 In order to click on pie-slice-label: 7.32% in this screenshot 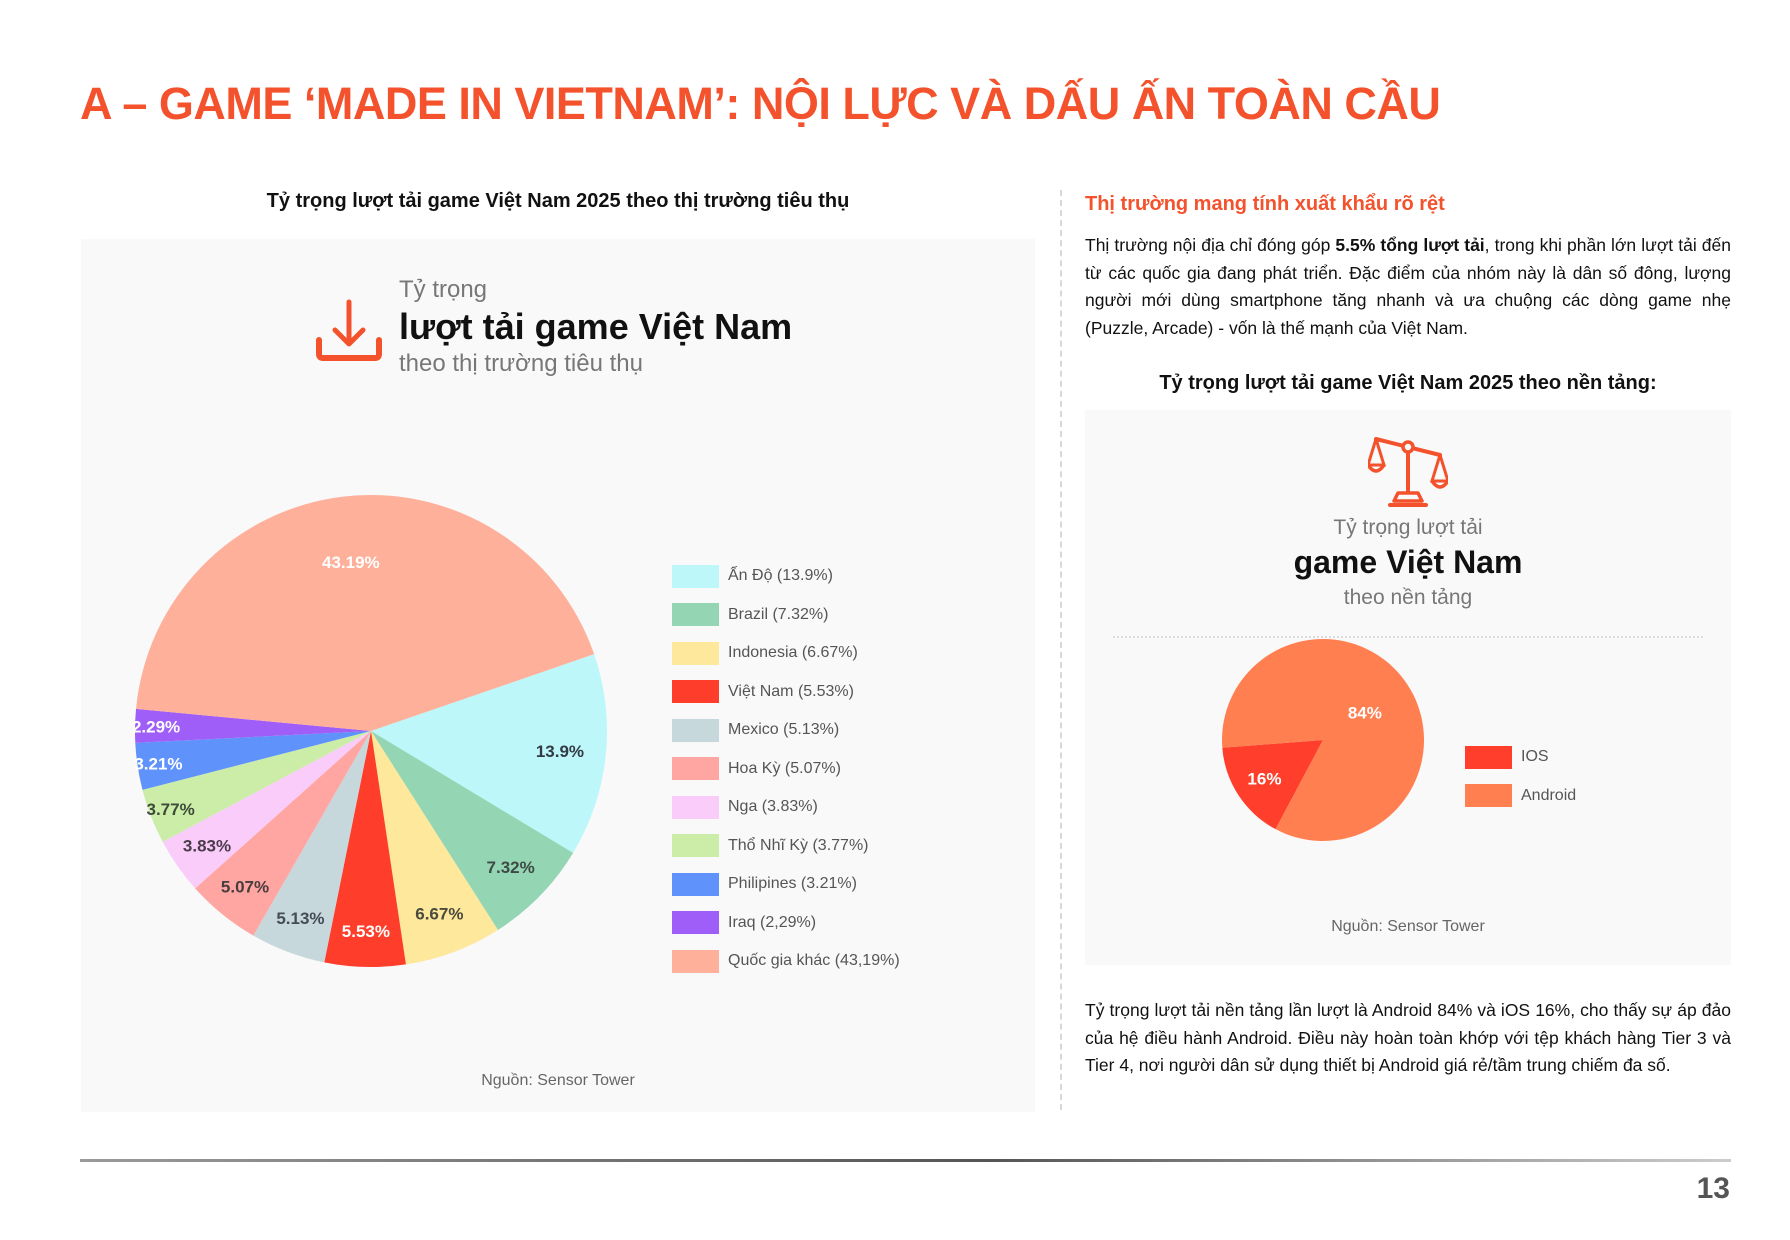, I will do `click(511, 867)`.